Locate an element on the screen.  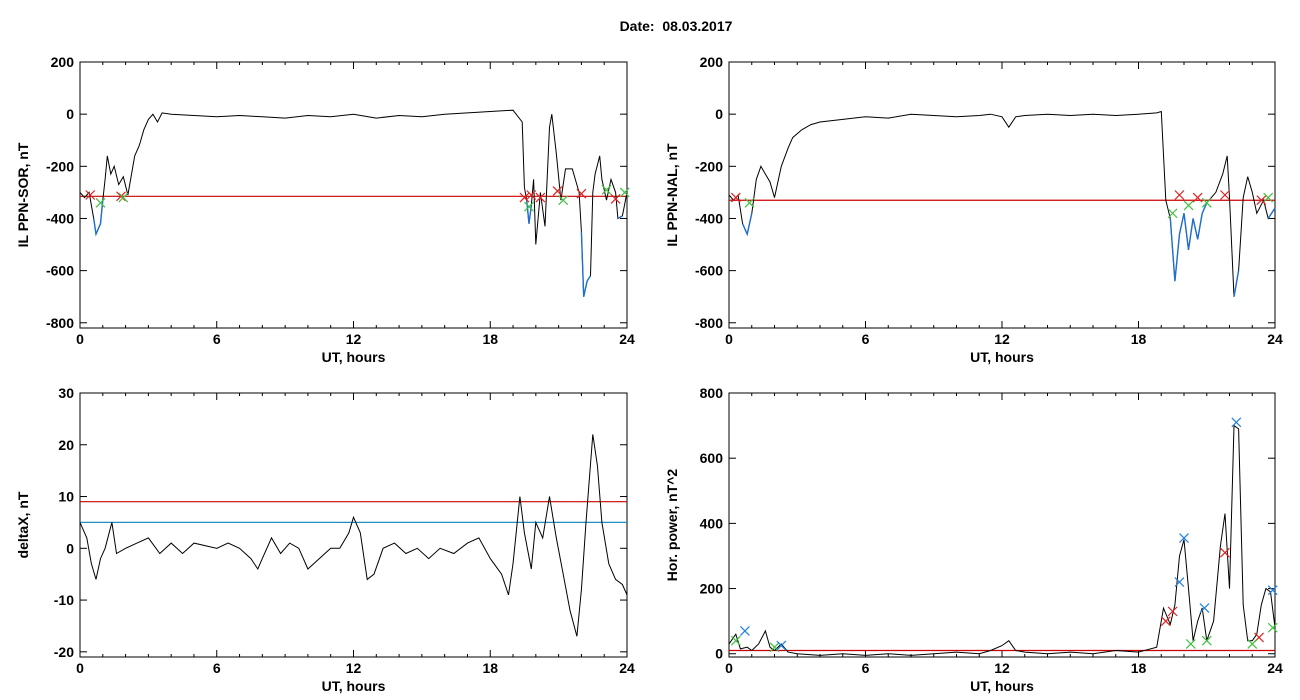
power-xtick-label-18: 18 is located at coordinates (1139, 668).